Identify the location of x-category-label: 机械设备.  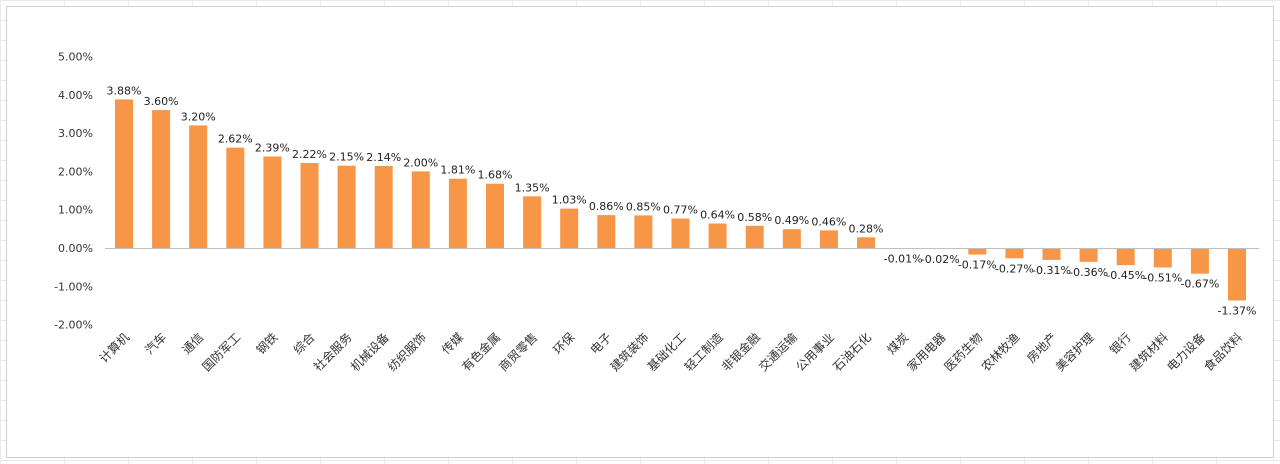
(369, 352).